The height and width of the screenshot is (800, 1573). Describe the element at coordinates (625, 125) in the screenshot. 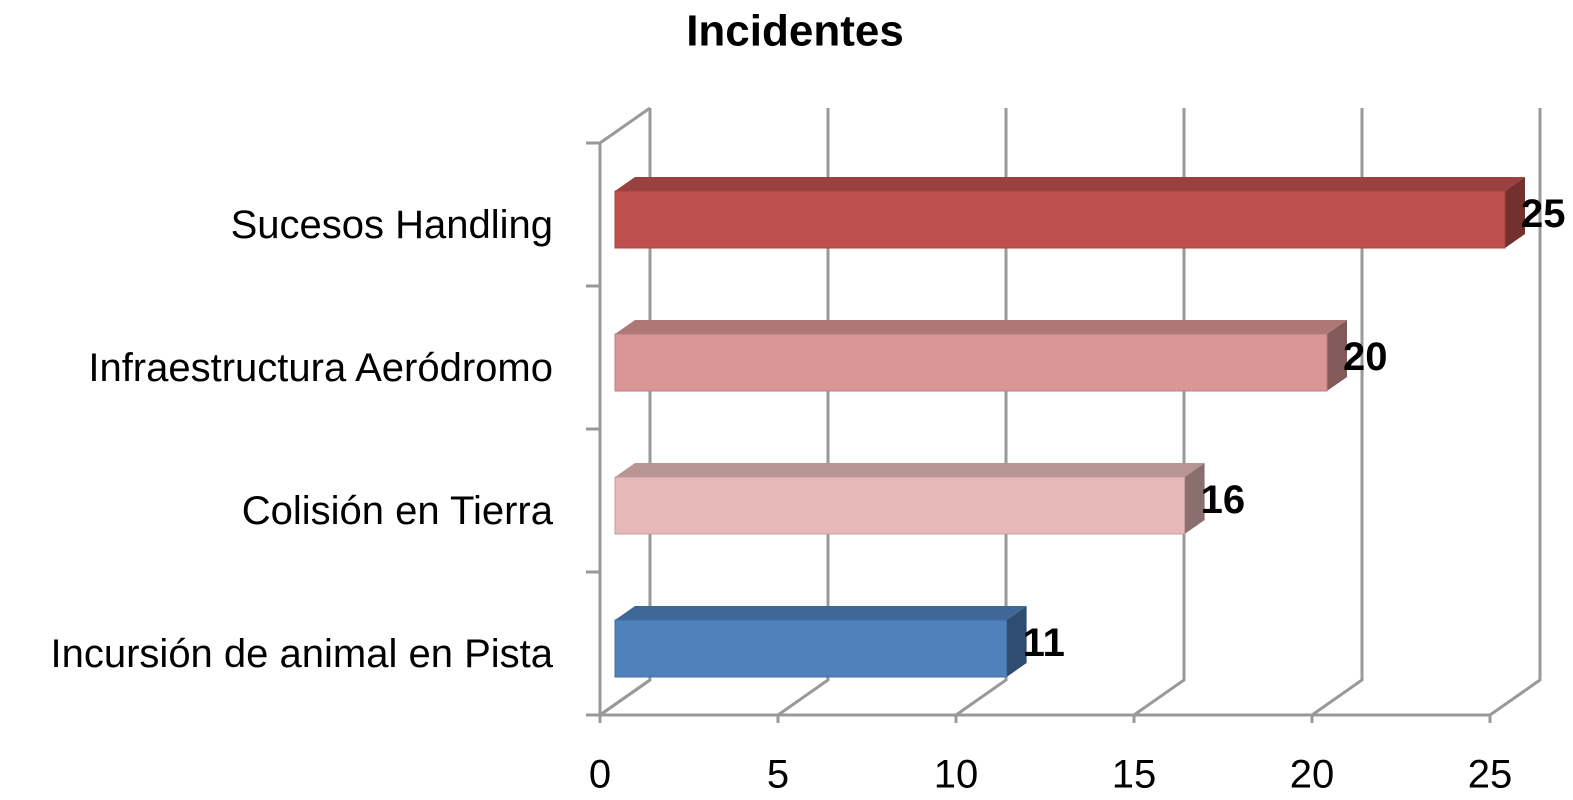

I see `axis-wall` at that location.